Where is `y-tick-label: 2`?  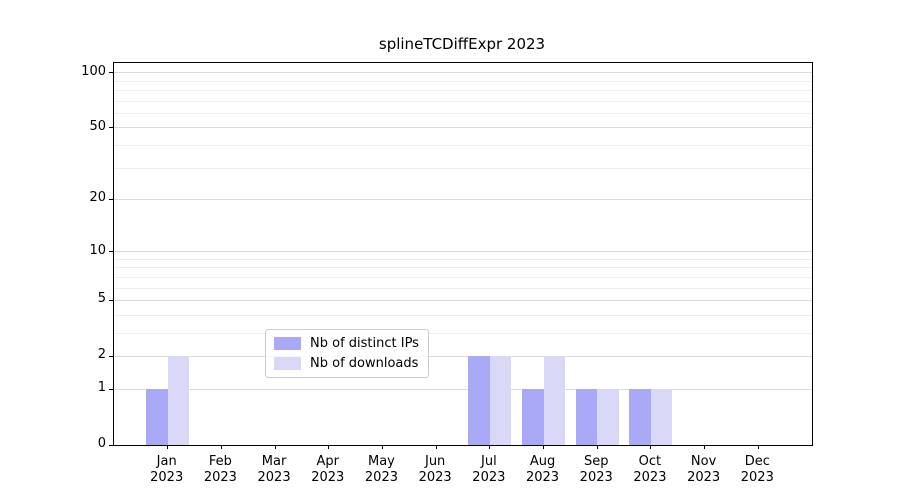
y-tick-label: 2 is located at coordinates (101, 355).